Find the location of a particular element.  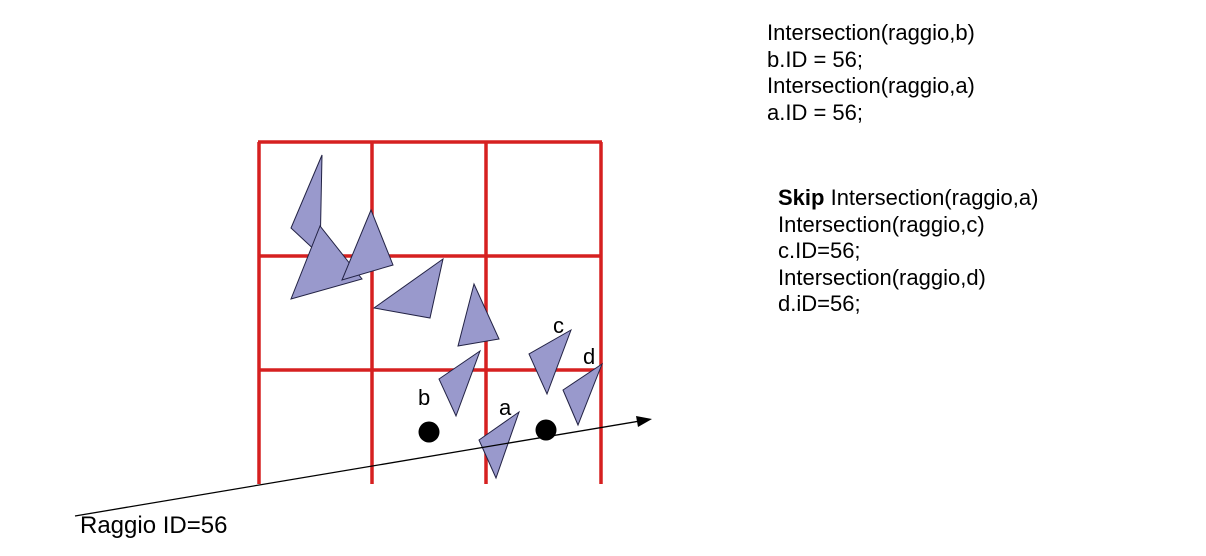

ray-arrowhead is located at coordinates (644, 421).